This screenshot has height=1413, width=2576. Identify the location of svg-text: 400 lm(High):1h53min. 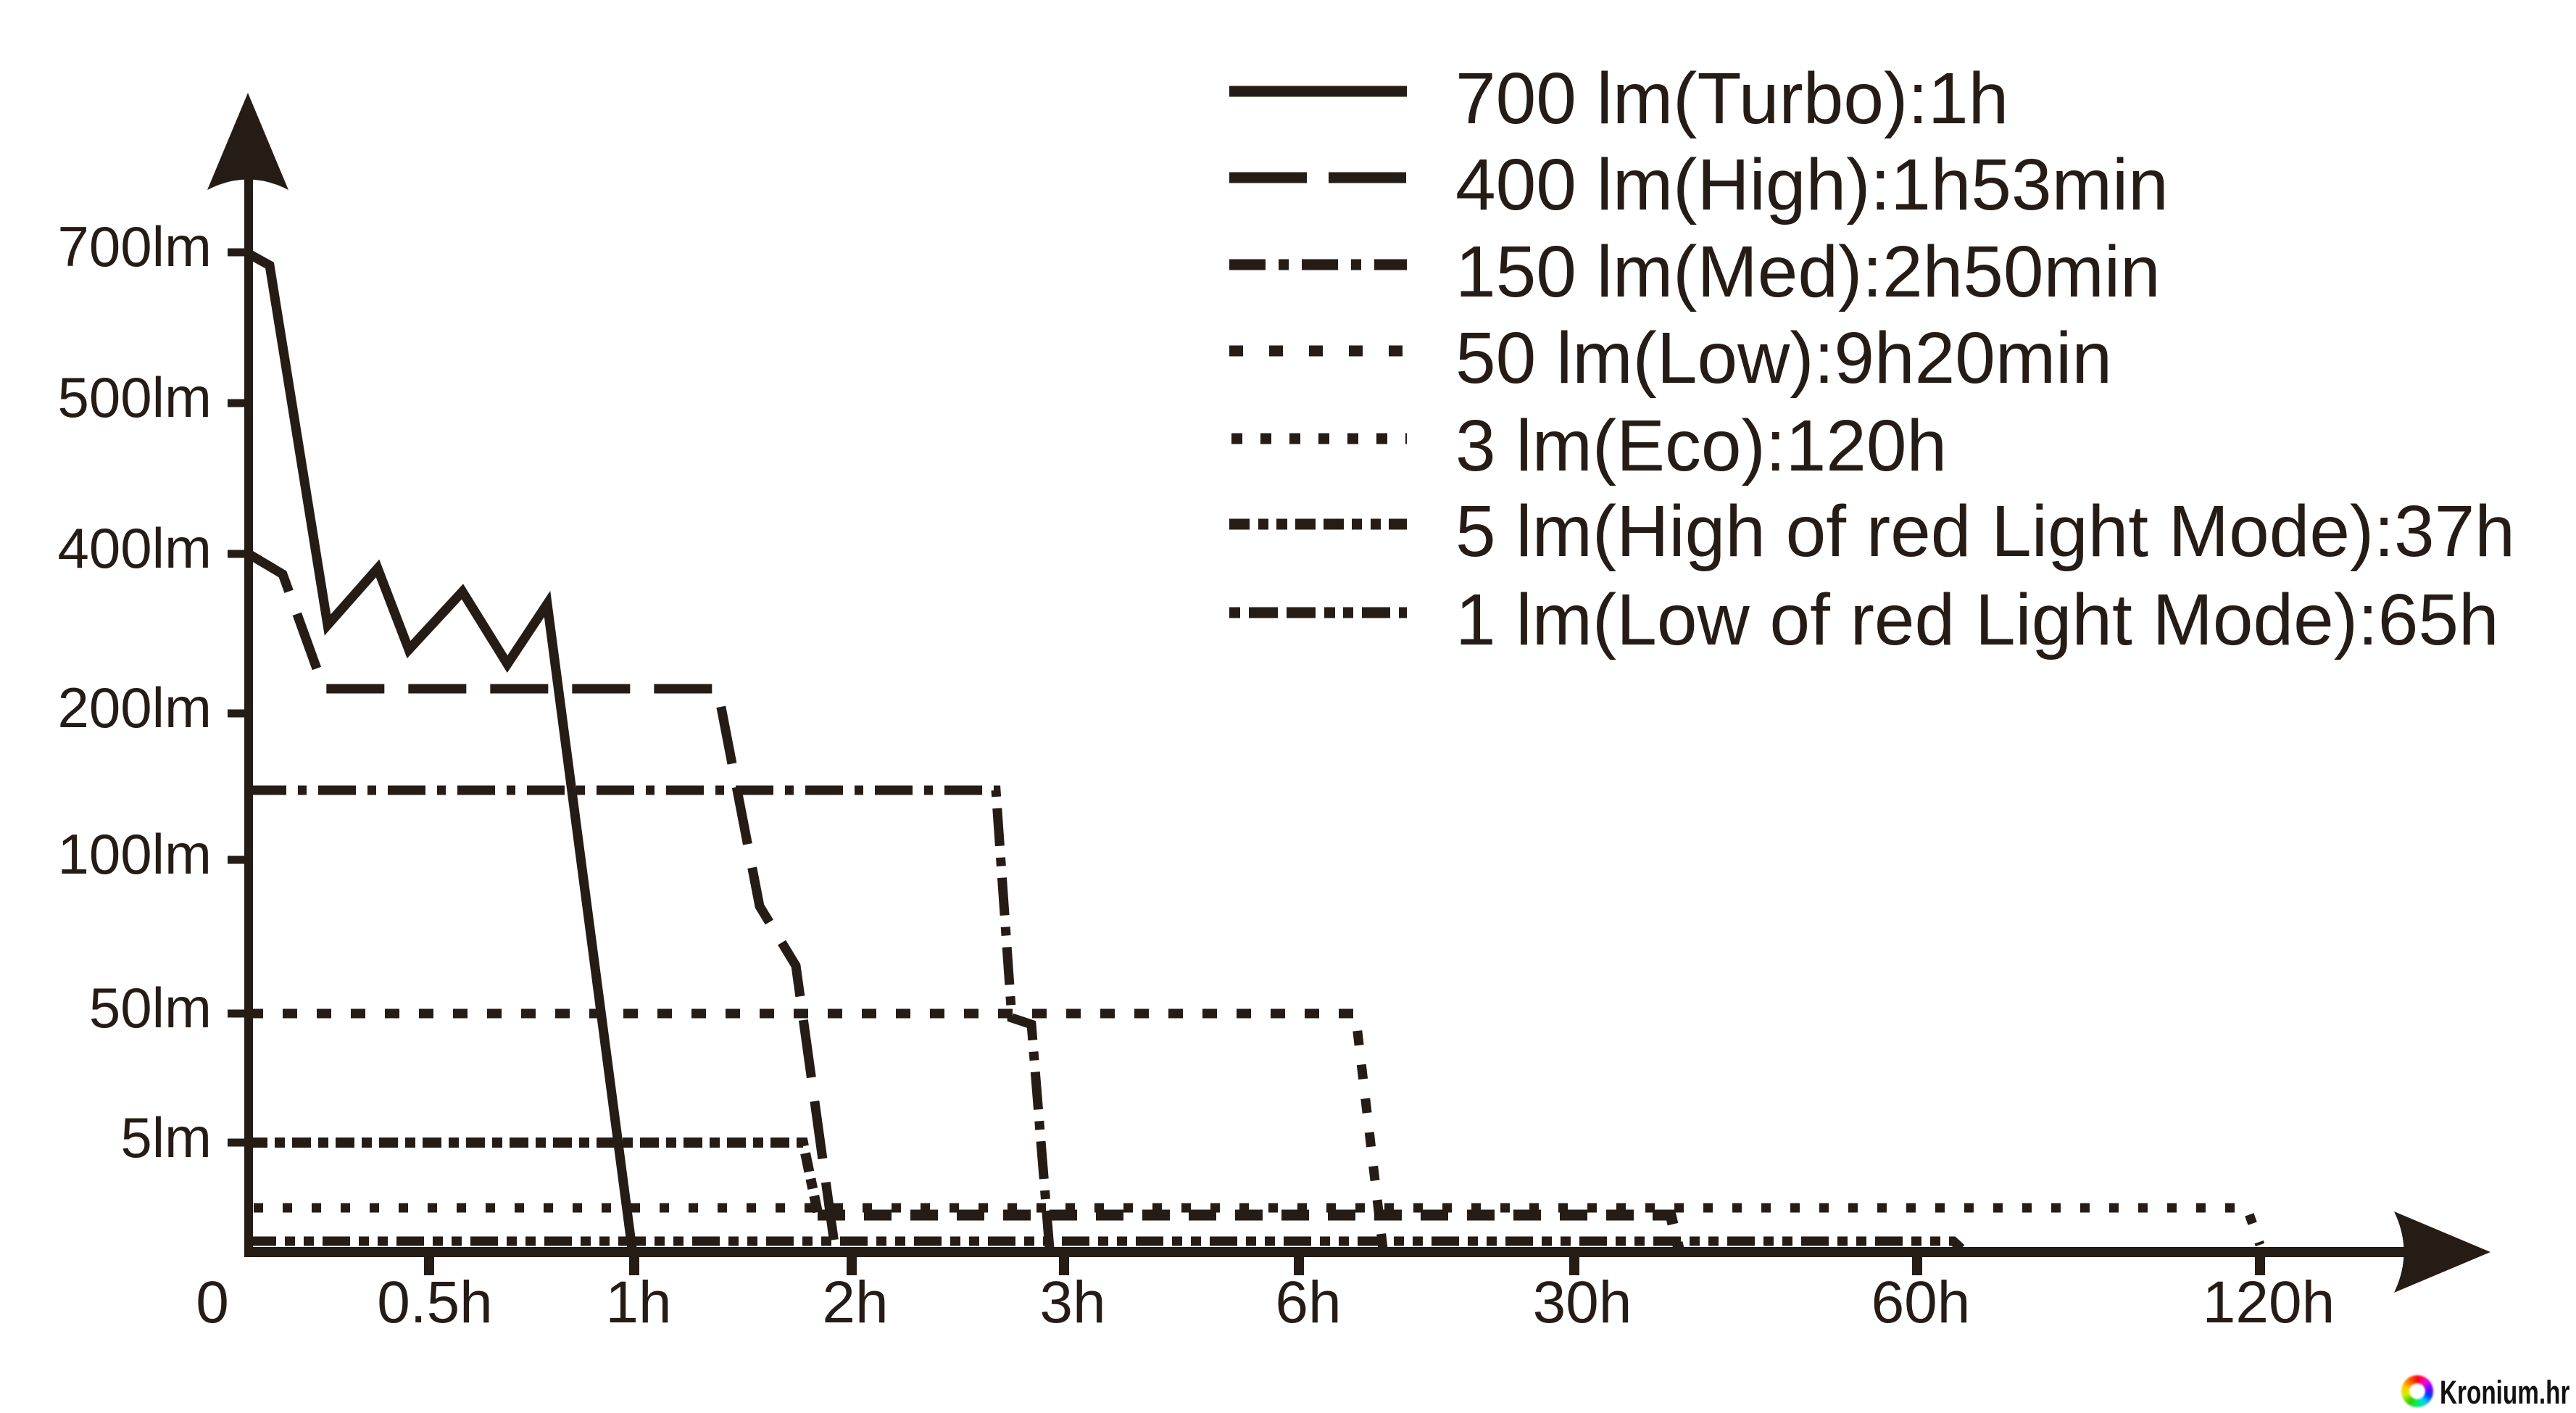
(1812, 185).